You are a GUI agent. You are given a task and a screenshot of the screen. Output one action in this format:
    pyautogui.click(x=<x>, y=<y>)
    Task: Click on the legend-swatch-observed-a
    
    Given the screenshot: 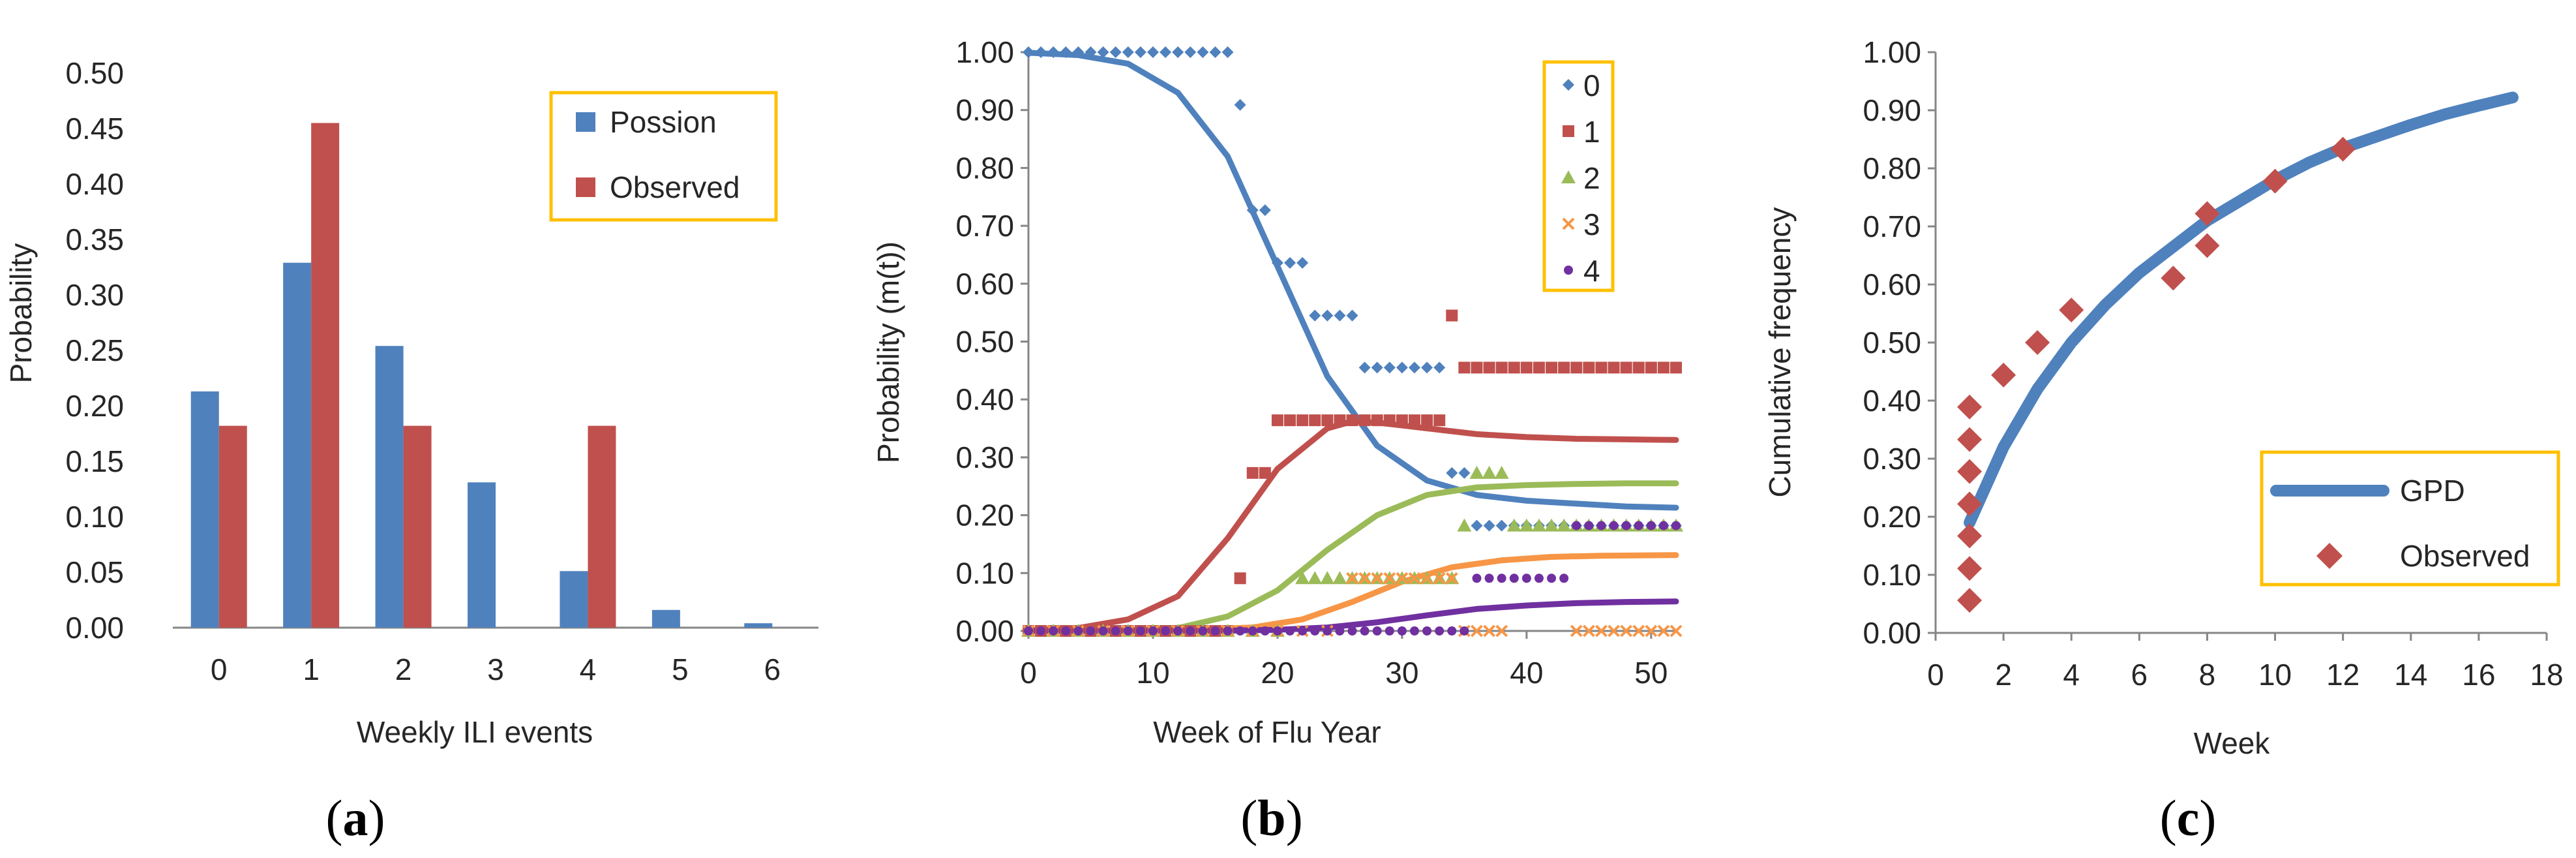 What is the action you would take?
    pyautogui.click(x=585, y=187)
    